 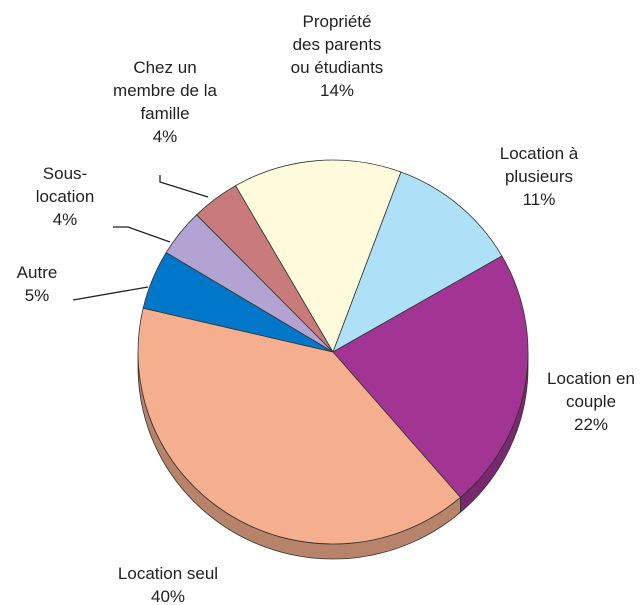 I want to click on category-label: Location en couple, so click(x=591, y=390).